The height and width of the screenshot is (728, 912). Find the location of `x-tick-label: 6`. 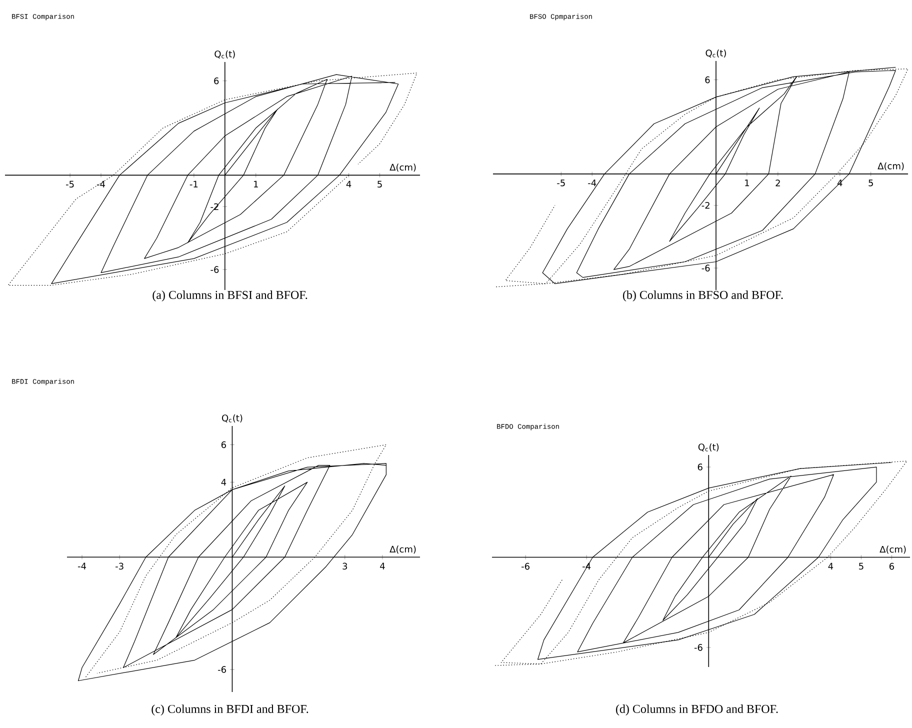

x-tick-label: 6 is located at coordinates (891, 566).